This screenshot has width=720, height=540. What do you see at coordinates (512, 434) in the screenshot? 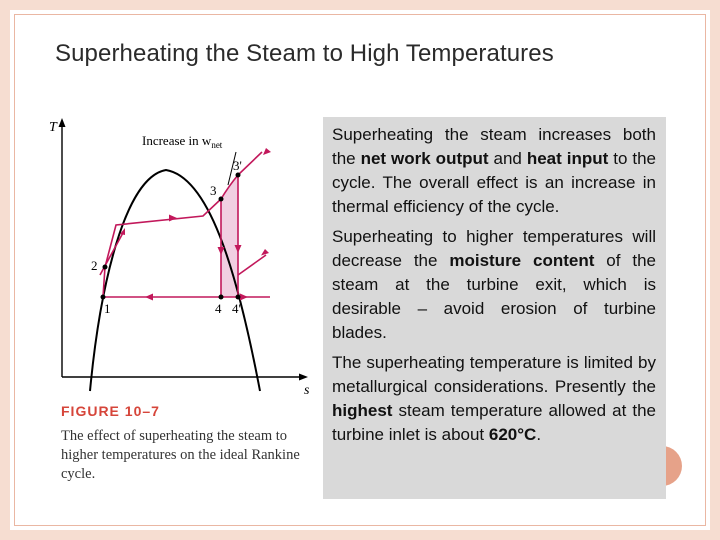
I see `p3-run-3: 620°C` at bounding box center [512, 434].